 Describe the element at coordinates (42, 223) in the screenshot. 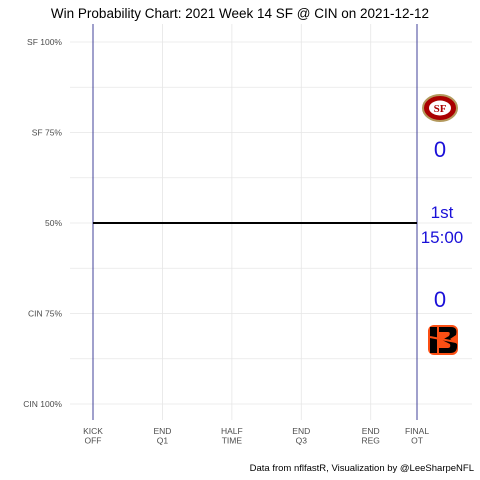

I see `y-axis: SF 100% SF 75% 50% CIN 75% CIN 100%` at that location.